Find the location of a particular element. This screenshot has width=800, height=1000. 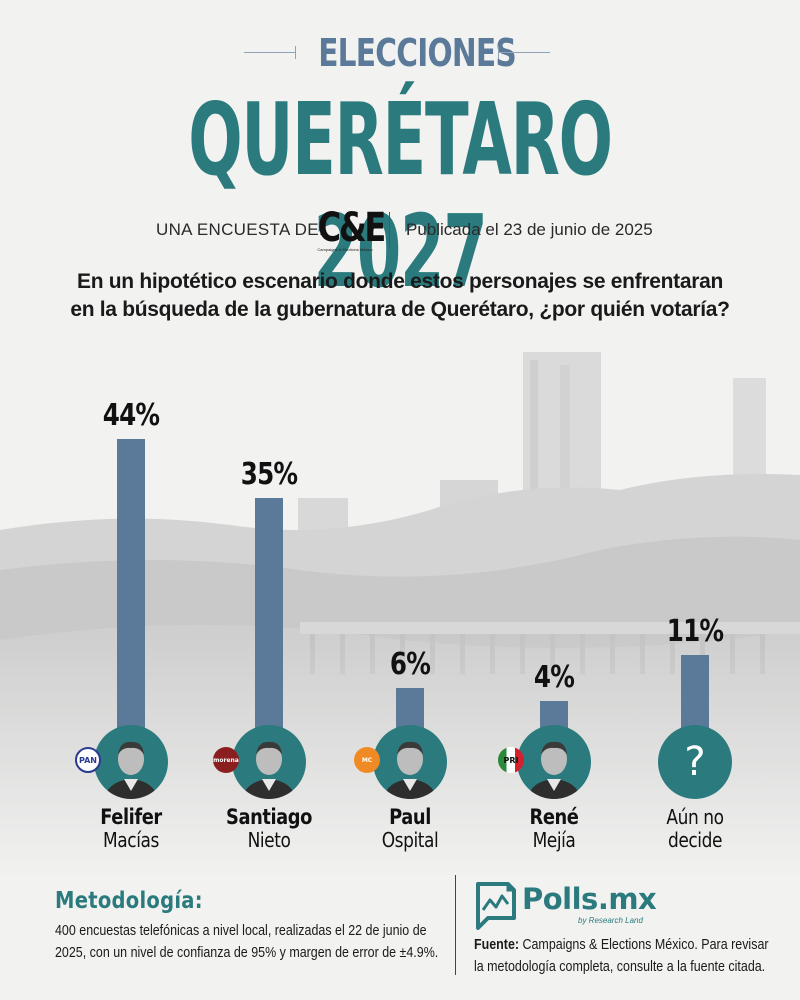

candidate-first-name: Aún no is located at coordinates (695, 817).